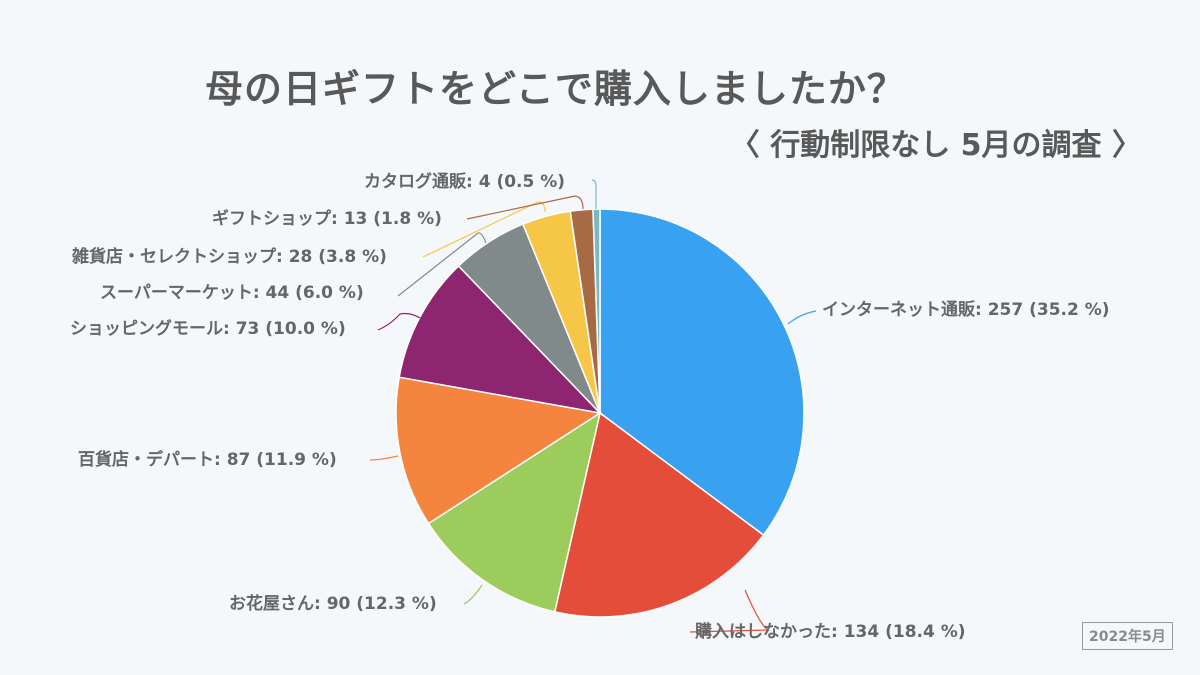 The image size is (1200, 675). I want to click on label-variety-store: 雑貨店・セレクトショップ: 28 (3.8 %), so click(229, 257).